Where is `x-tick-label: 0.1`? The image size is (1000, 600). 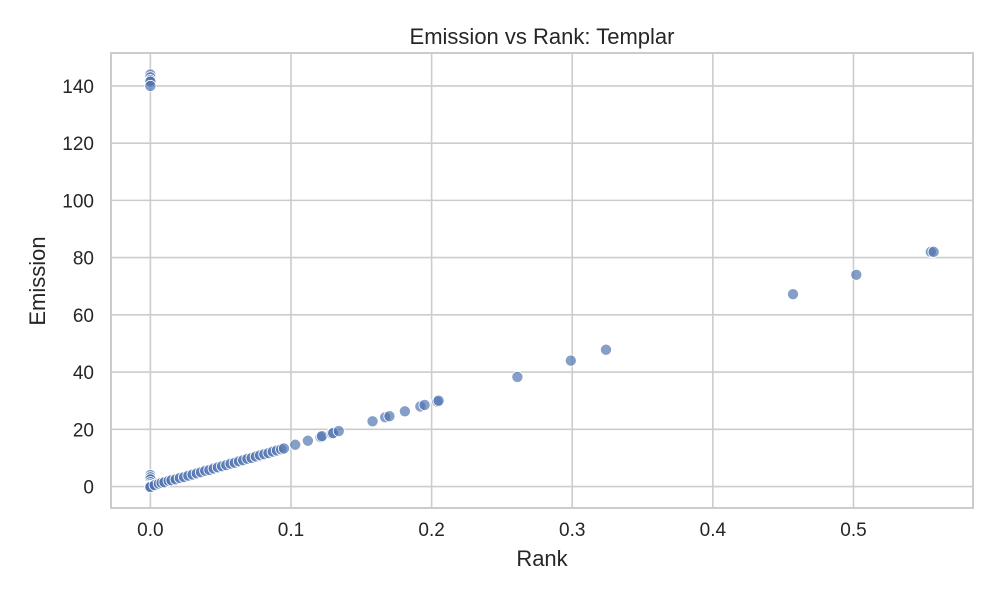 x-tick-label: 0.1 is located at coordinates (291, 530).